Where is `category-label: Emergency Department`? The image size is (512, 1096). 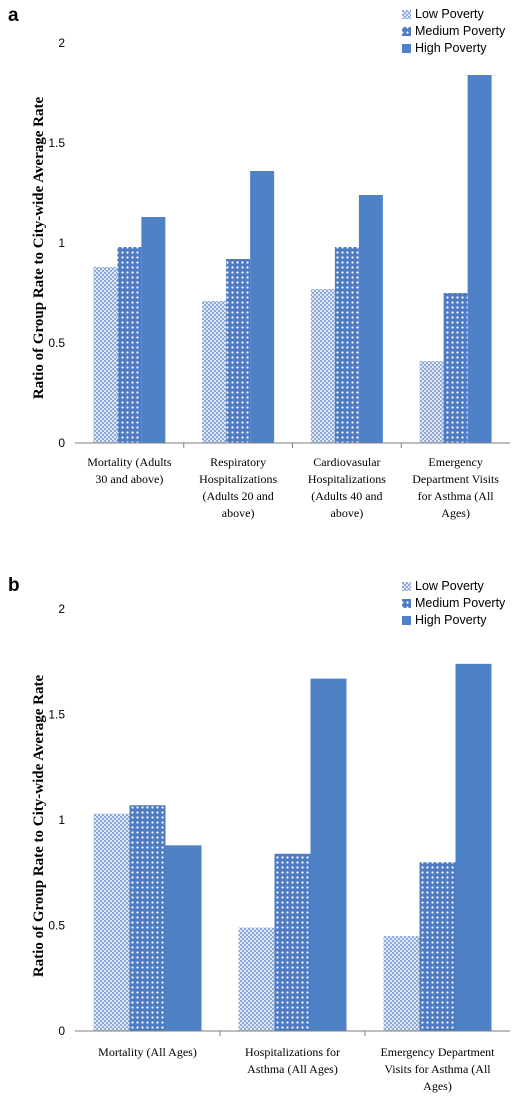 category-label: Emergency Department is located at coordinates (437, 1052).